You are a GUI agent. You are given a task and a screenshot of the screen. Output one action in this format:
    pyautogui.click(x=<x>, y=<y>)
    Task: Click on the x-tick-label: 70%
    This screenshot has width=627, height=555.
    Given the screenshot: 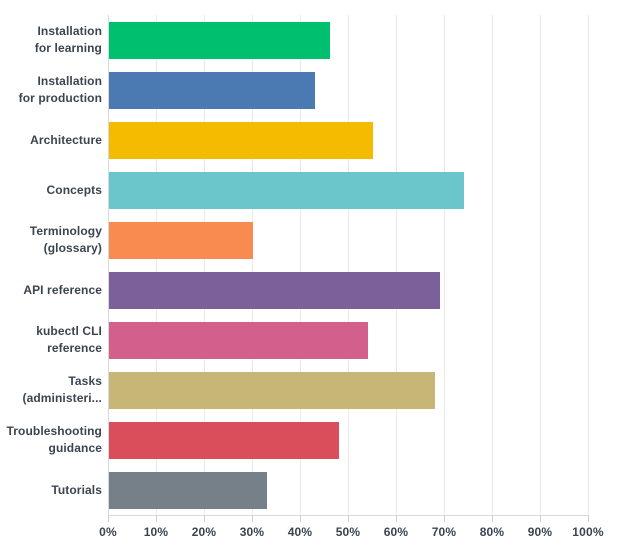 What is the action you would take?
    pyautogui.click(x=444, y=532)
    